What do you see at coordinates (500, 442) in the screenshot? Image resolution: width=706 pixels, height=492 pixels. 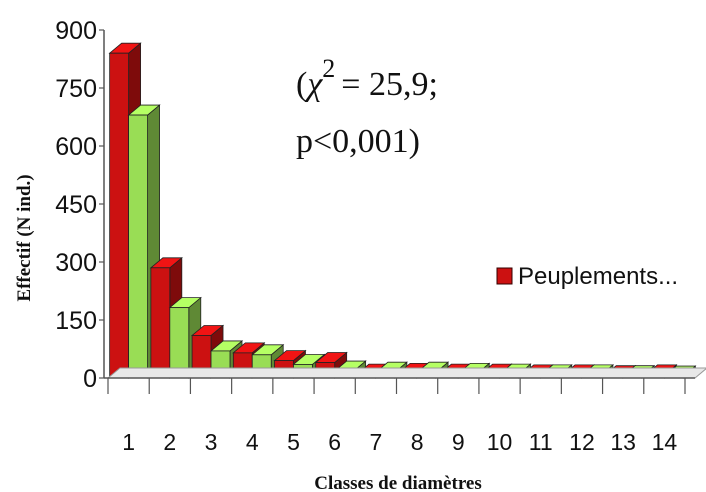 I see `x-tick-label: 10` at bounding box center [500, 442].